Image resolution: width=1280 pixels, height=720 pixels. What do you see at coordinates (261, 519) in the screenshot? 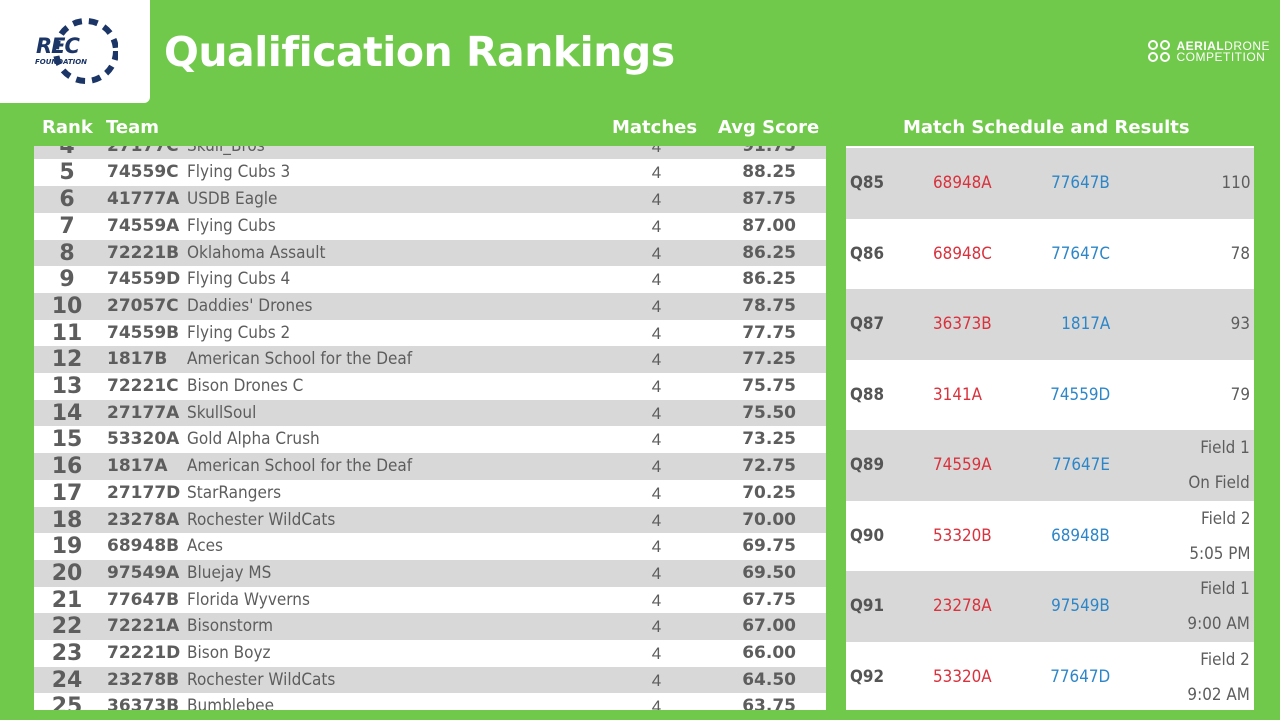
I see `team-name-cell: Rochester WildCats` at bounding box center [261, 519].